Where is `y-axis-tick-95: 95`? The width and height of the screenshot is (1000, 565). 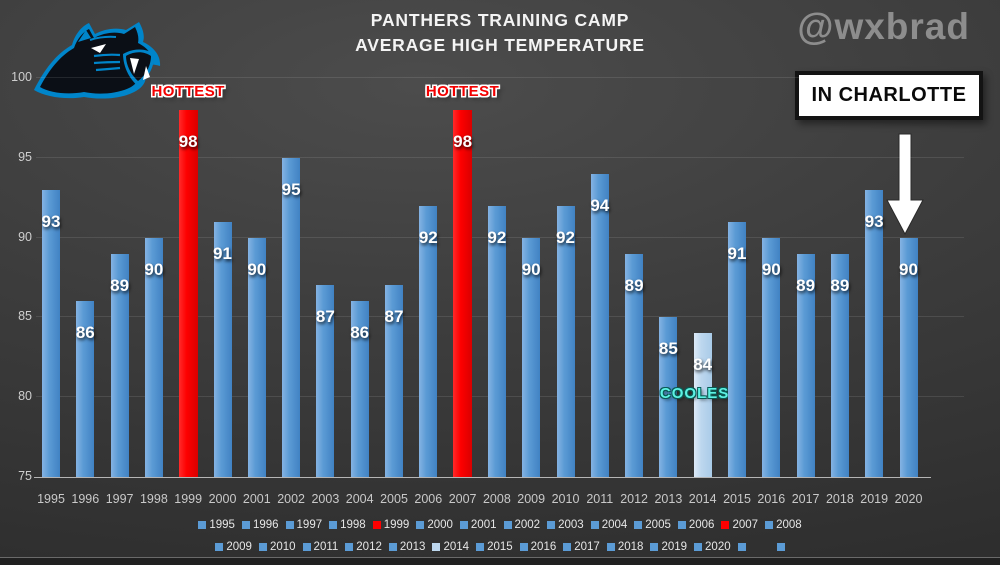 y-axis-tick-95: 95 is located at coordinates (25, 156).